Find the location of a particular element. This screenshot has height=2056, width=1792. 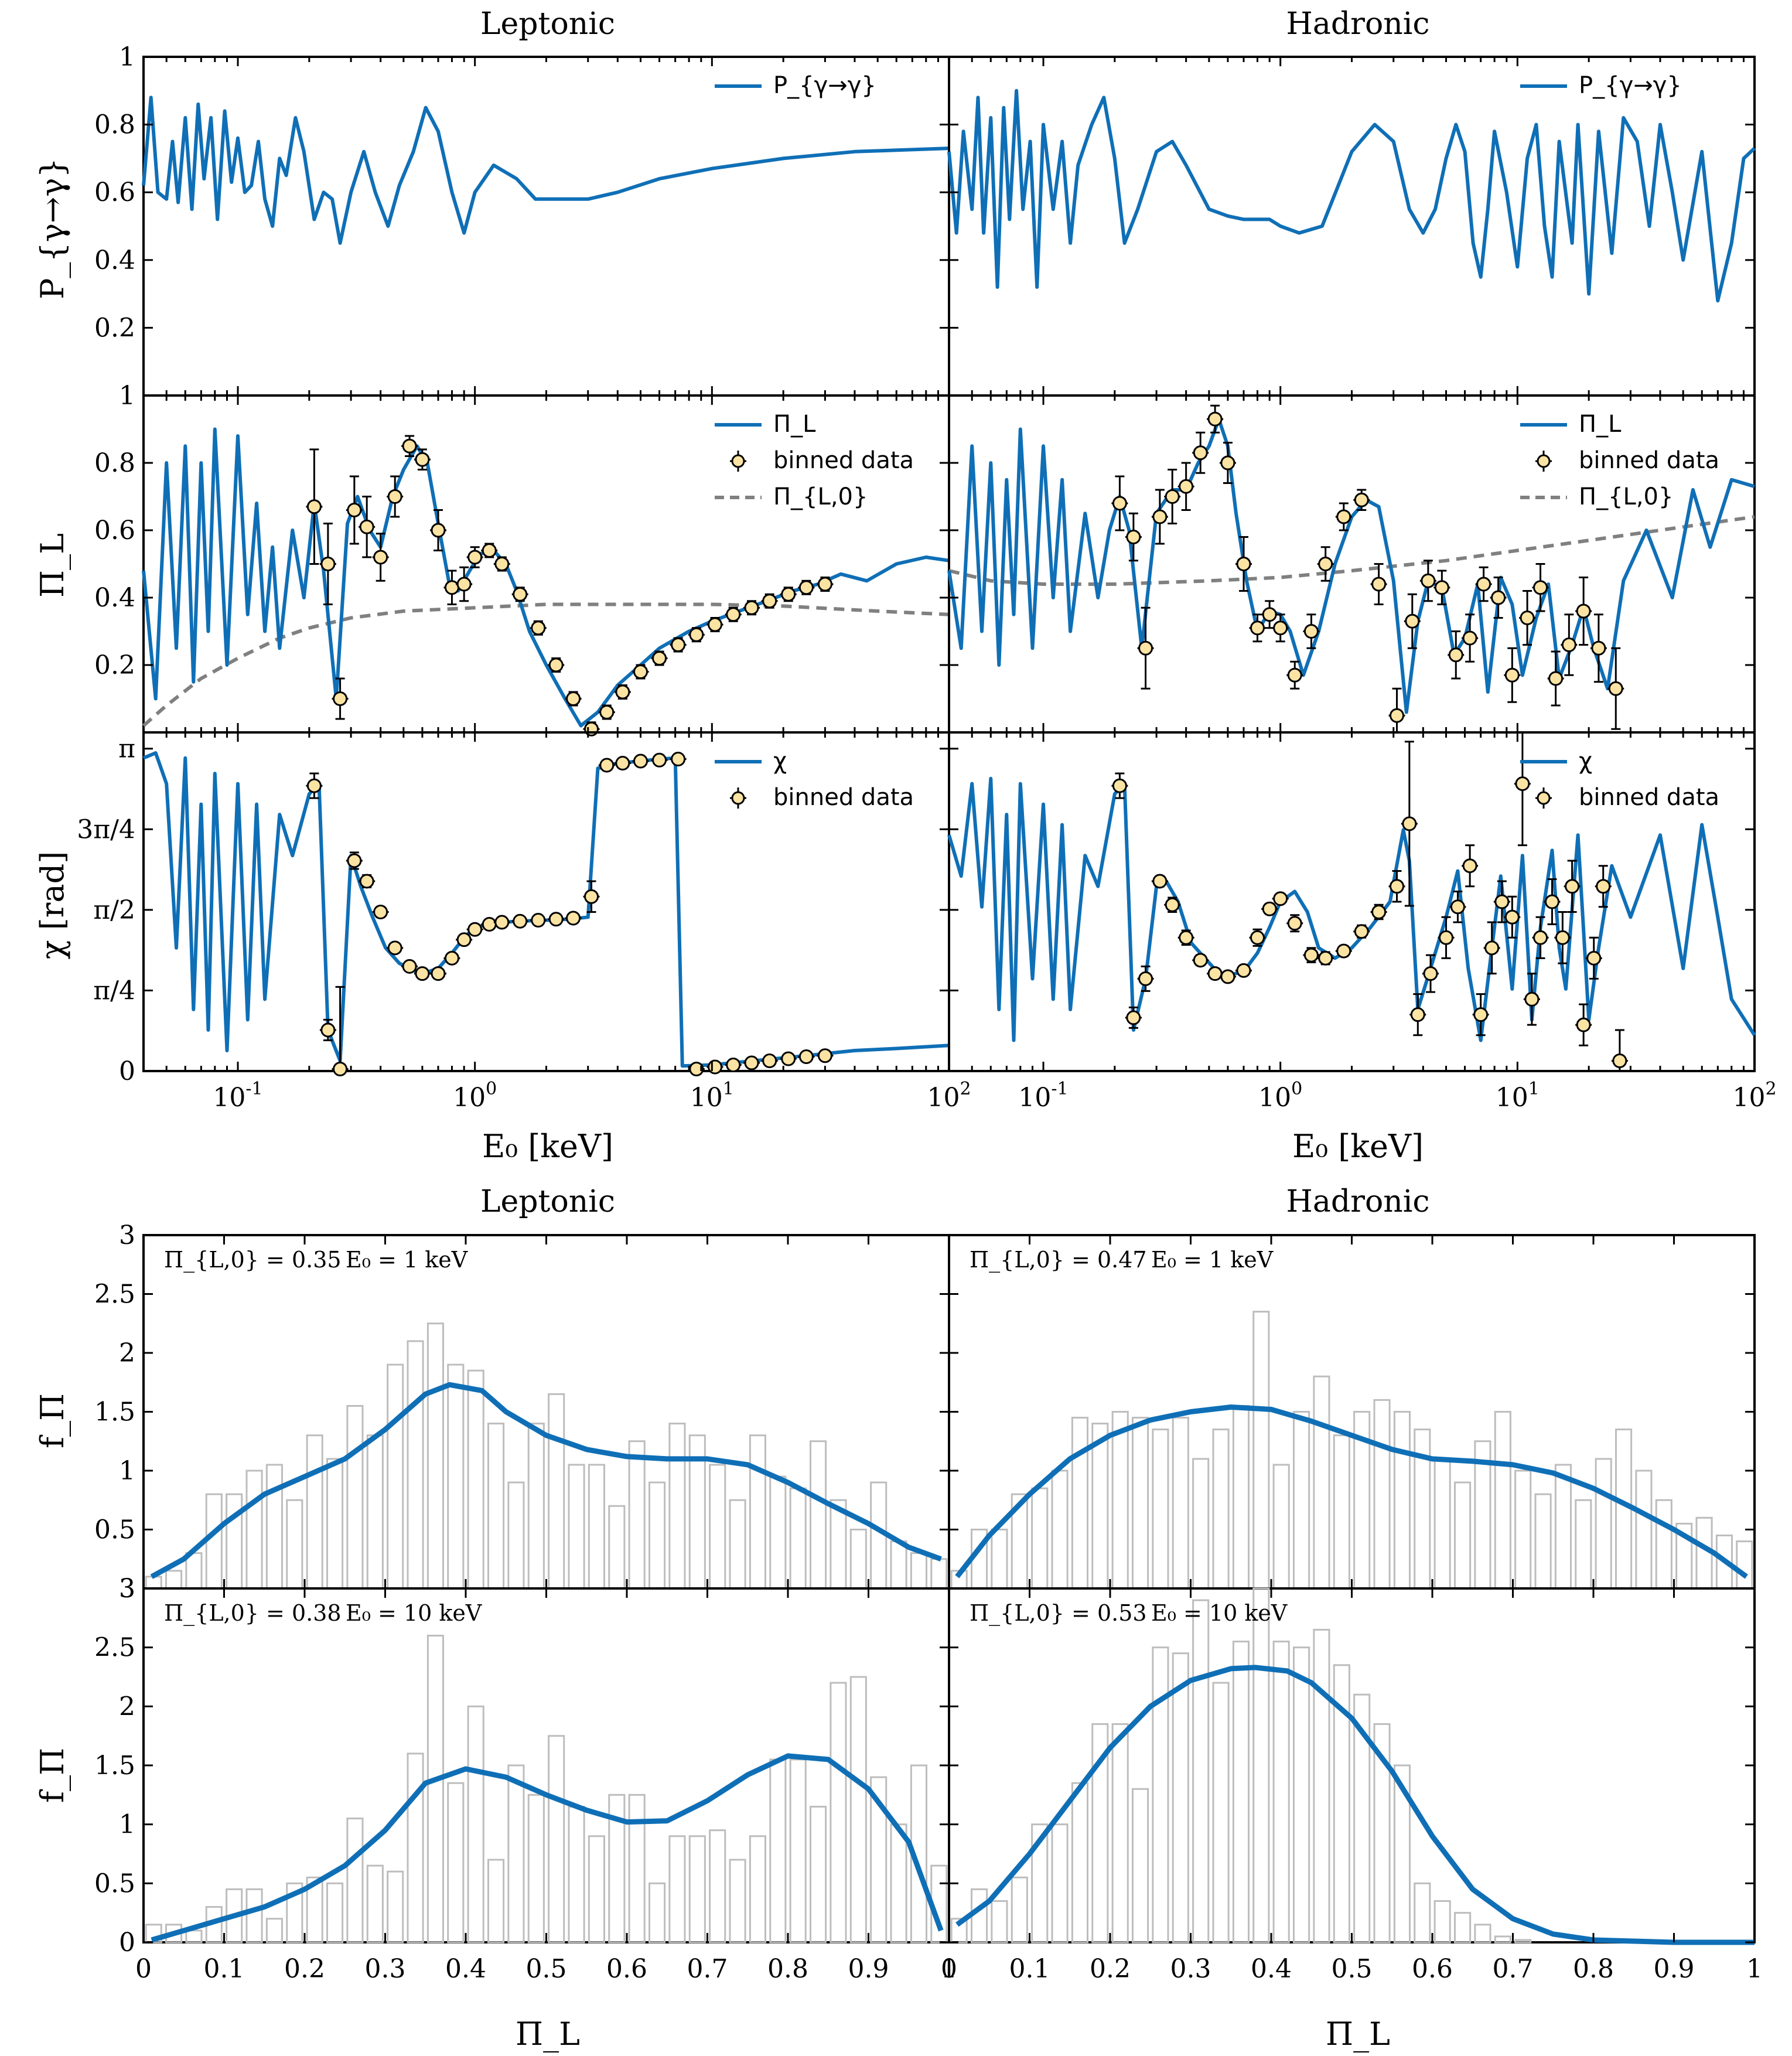

hist-panel-lep_1keV: 3 0.5 1 1.5 2 2.5 3 Π_{L,0} = 0.35 E₀ = 1 keV is located at coordinates (522, 1412).